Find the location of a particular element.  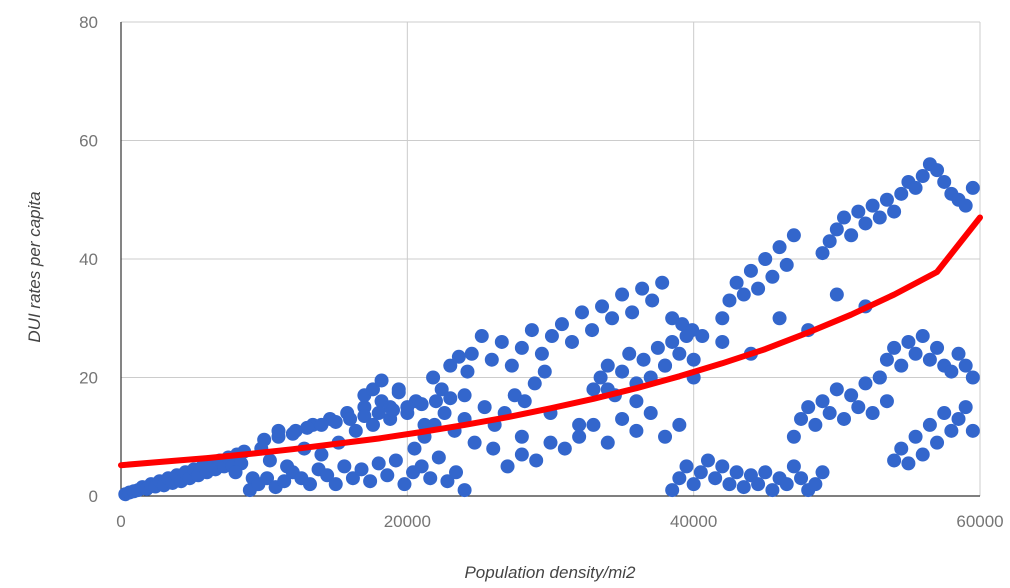

x-tick-label: 40000 is located at coordinates (693, 521).